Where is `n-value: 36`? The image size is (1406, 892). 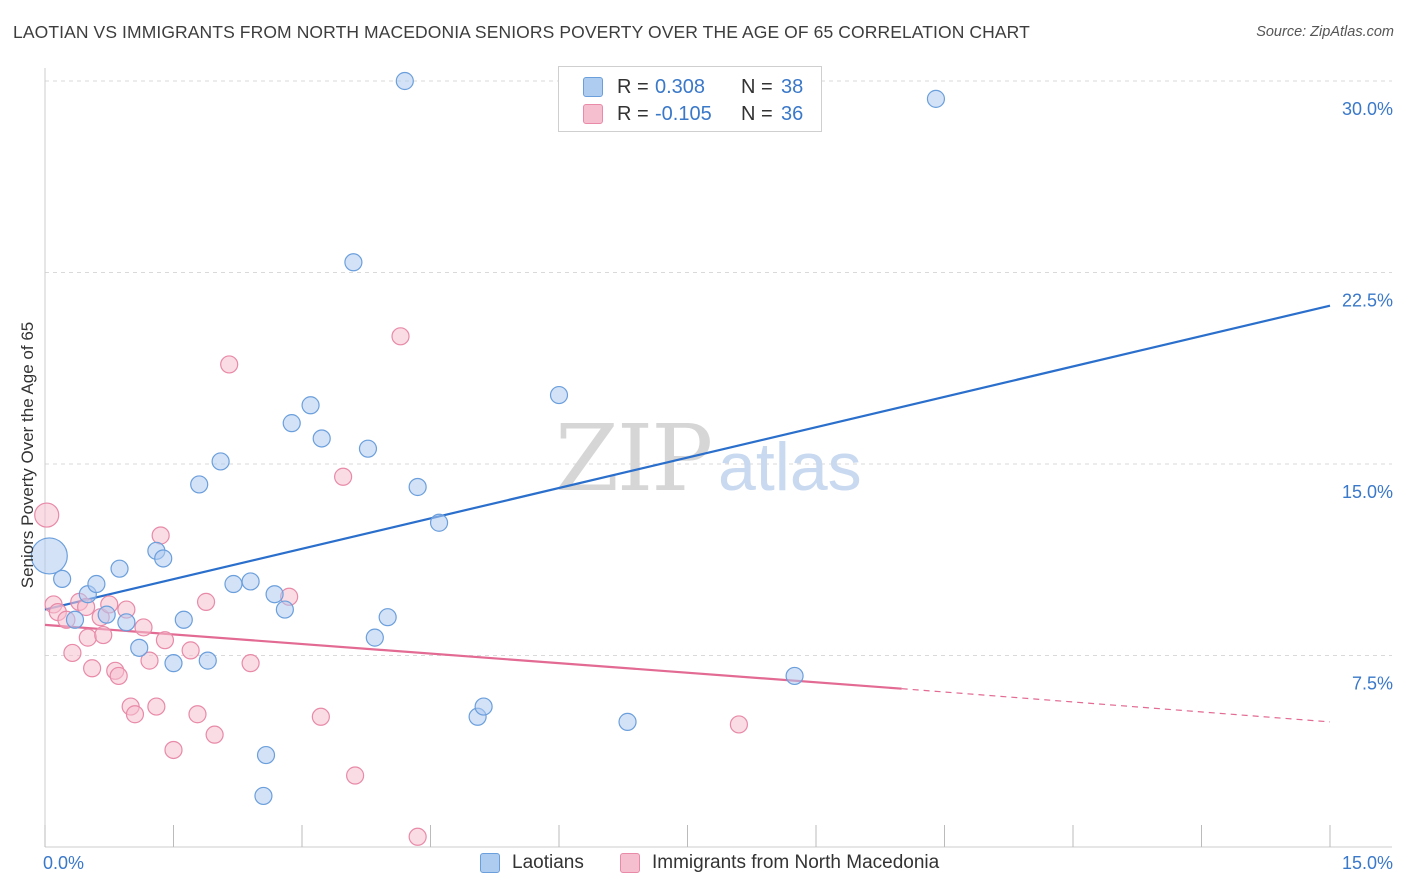
n-value: 36 is located at coordinates (792, 113).